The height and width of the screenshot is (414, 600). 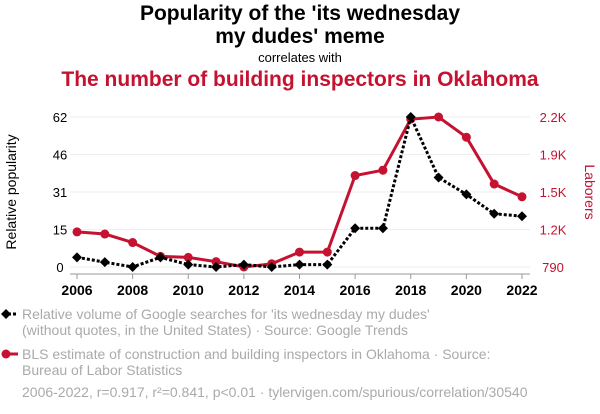 I want to click on y-left-tick-label: 31, so click(x=60, y=192).